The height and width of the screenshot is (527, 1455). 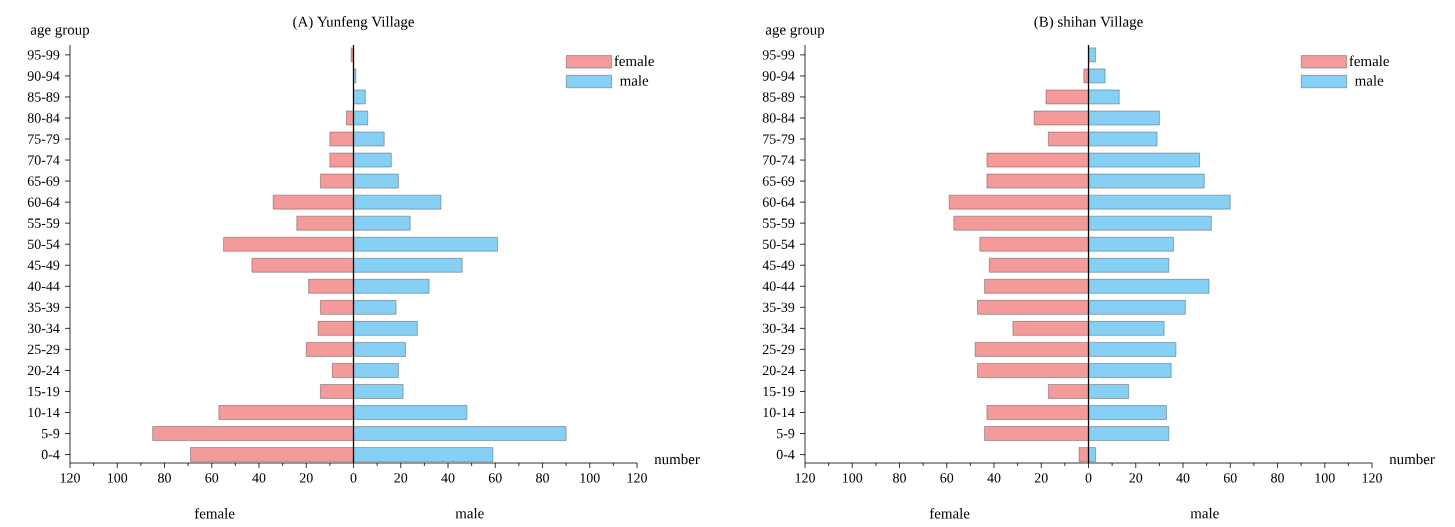 What do you see at coordinates (353, 23) in the screenshot?
I see `chart-title: (A) Yunfeng Village` at bounding box center [353, 23].